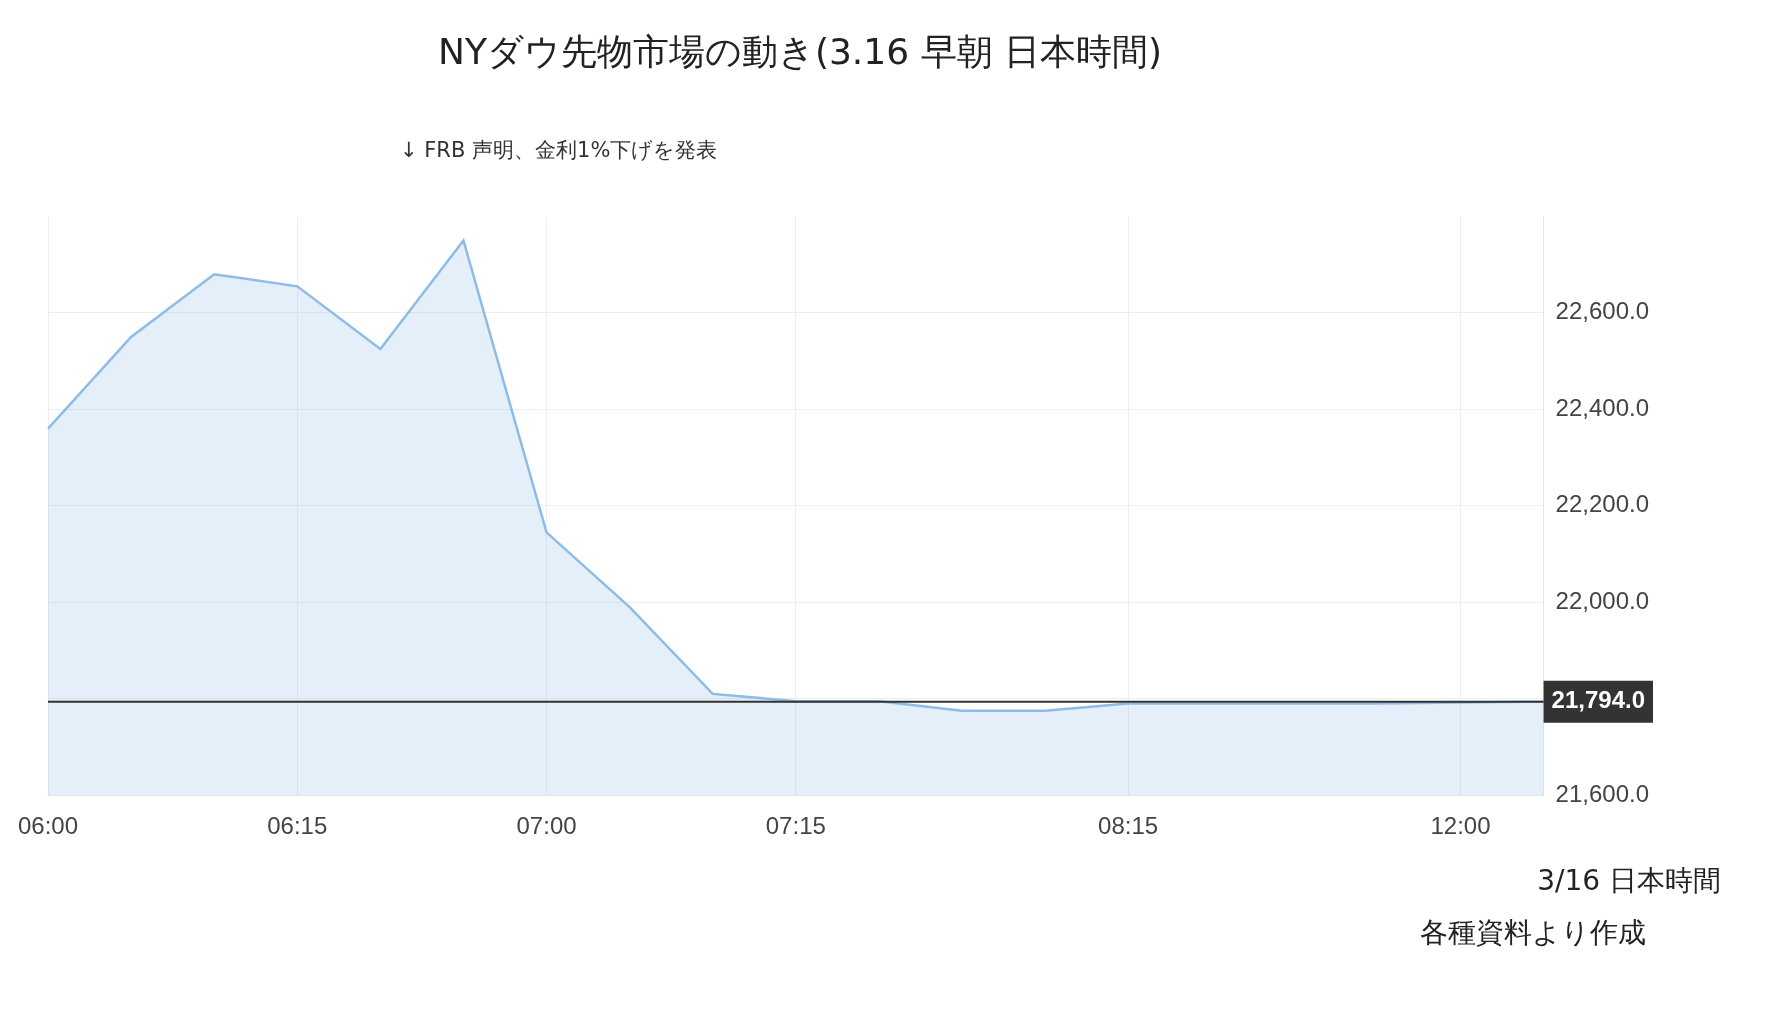 The image size is (1771, 1009). What do you see at coordinates (1128, 826) in the screenshot?
I see `x-tick-label: 08:15` at bounding box center [1128, 826].